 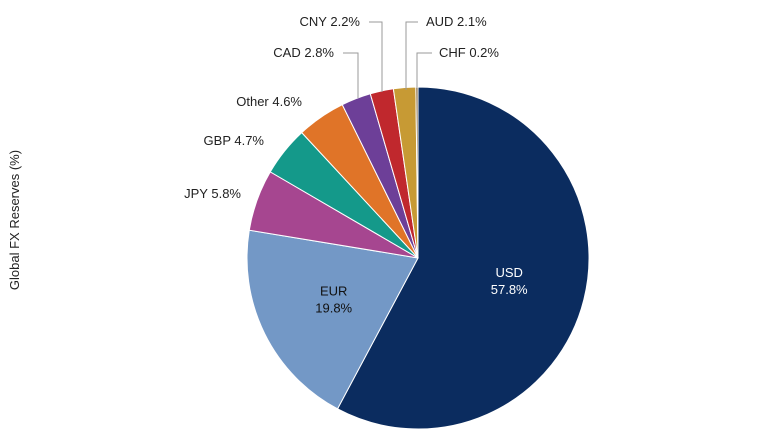 I want to click on slice-label-usd: USD, so click(x=508, y=272).